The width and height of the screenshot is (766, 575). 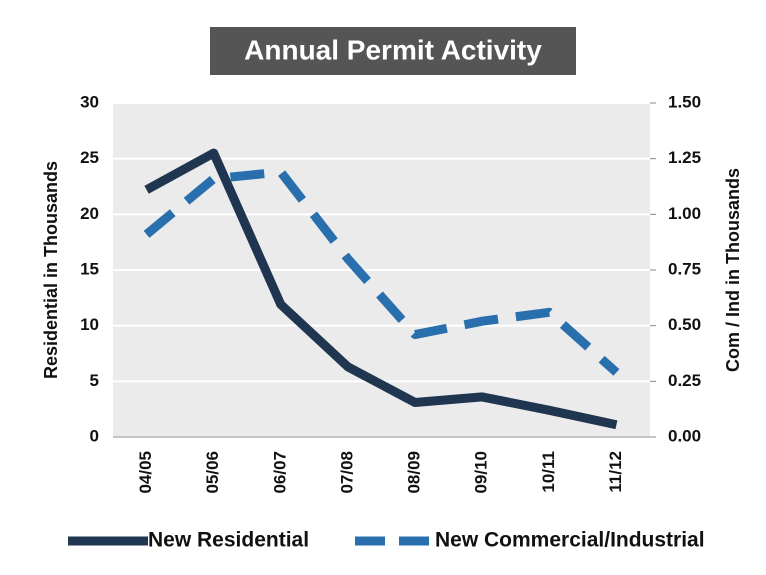 I want to click on chart-title: Annual Permit Activity, so click(x=393, y=49).